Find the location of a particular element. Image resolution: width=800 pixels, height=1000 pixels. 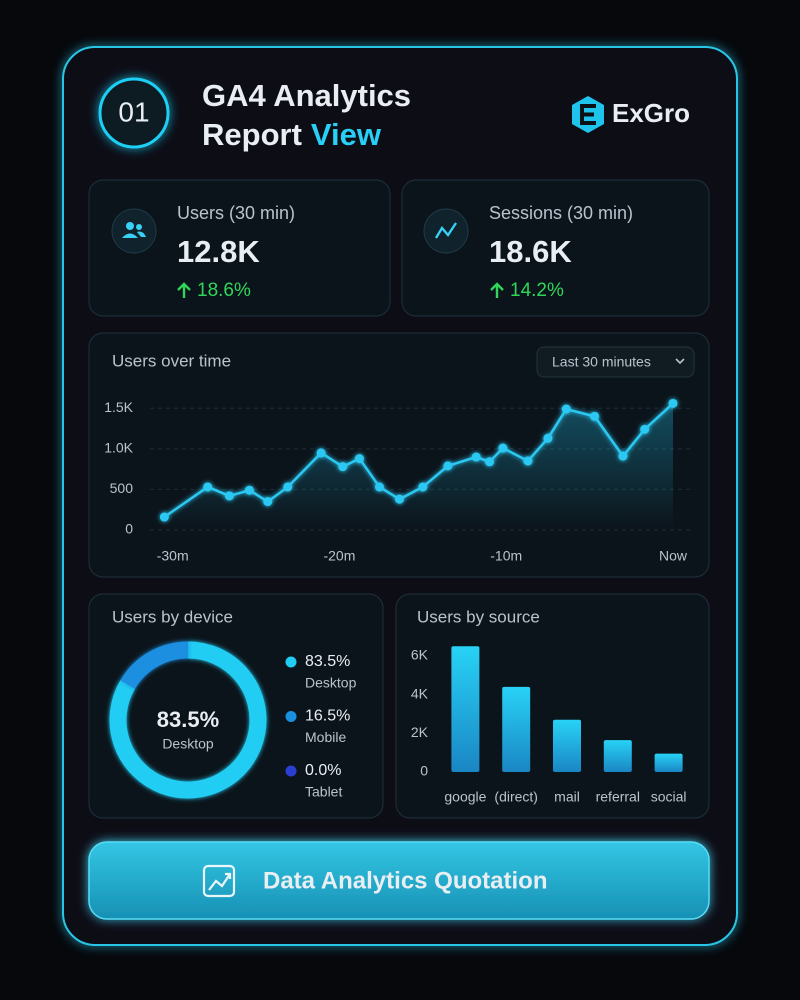

legend-name: Mobile is located at coordinates (325, 737).